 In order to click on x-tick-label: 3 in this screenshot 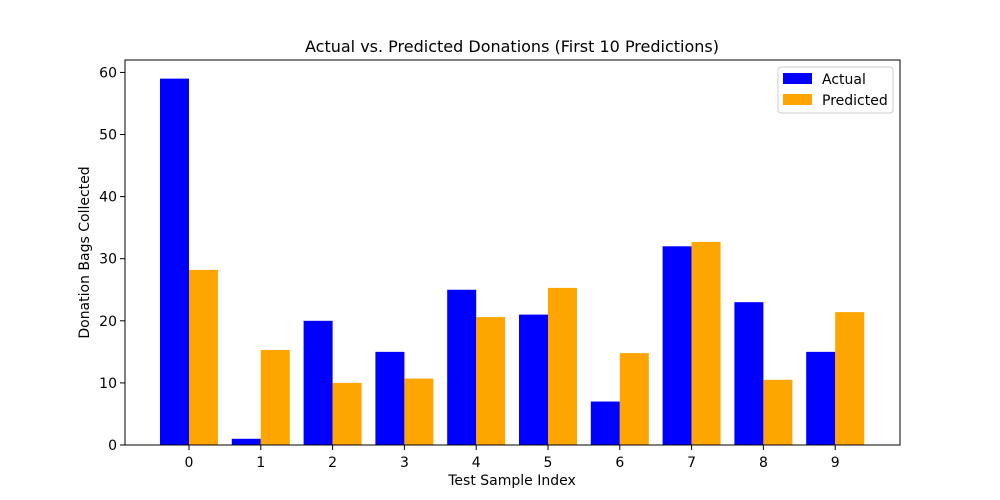, I will do `click(404, 463)`.